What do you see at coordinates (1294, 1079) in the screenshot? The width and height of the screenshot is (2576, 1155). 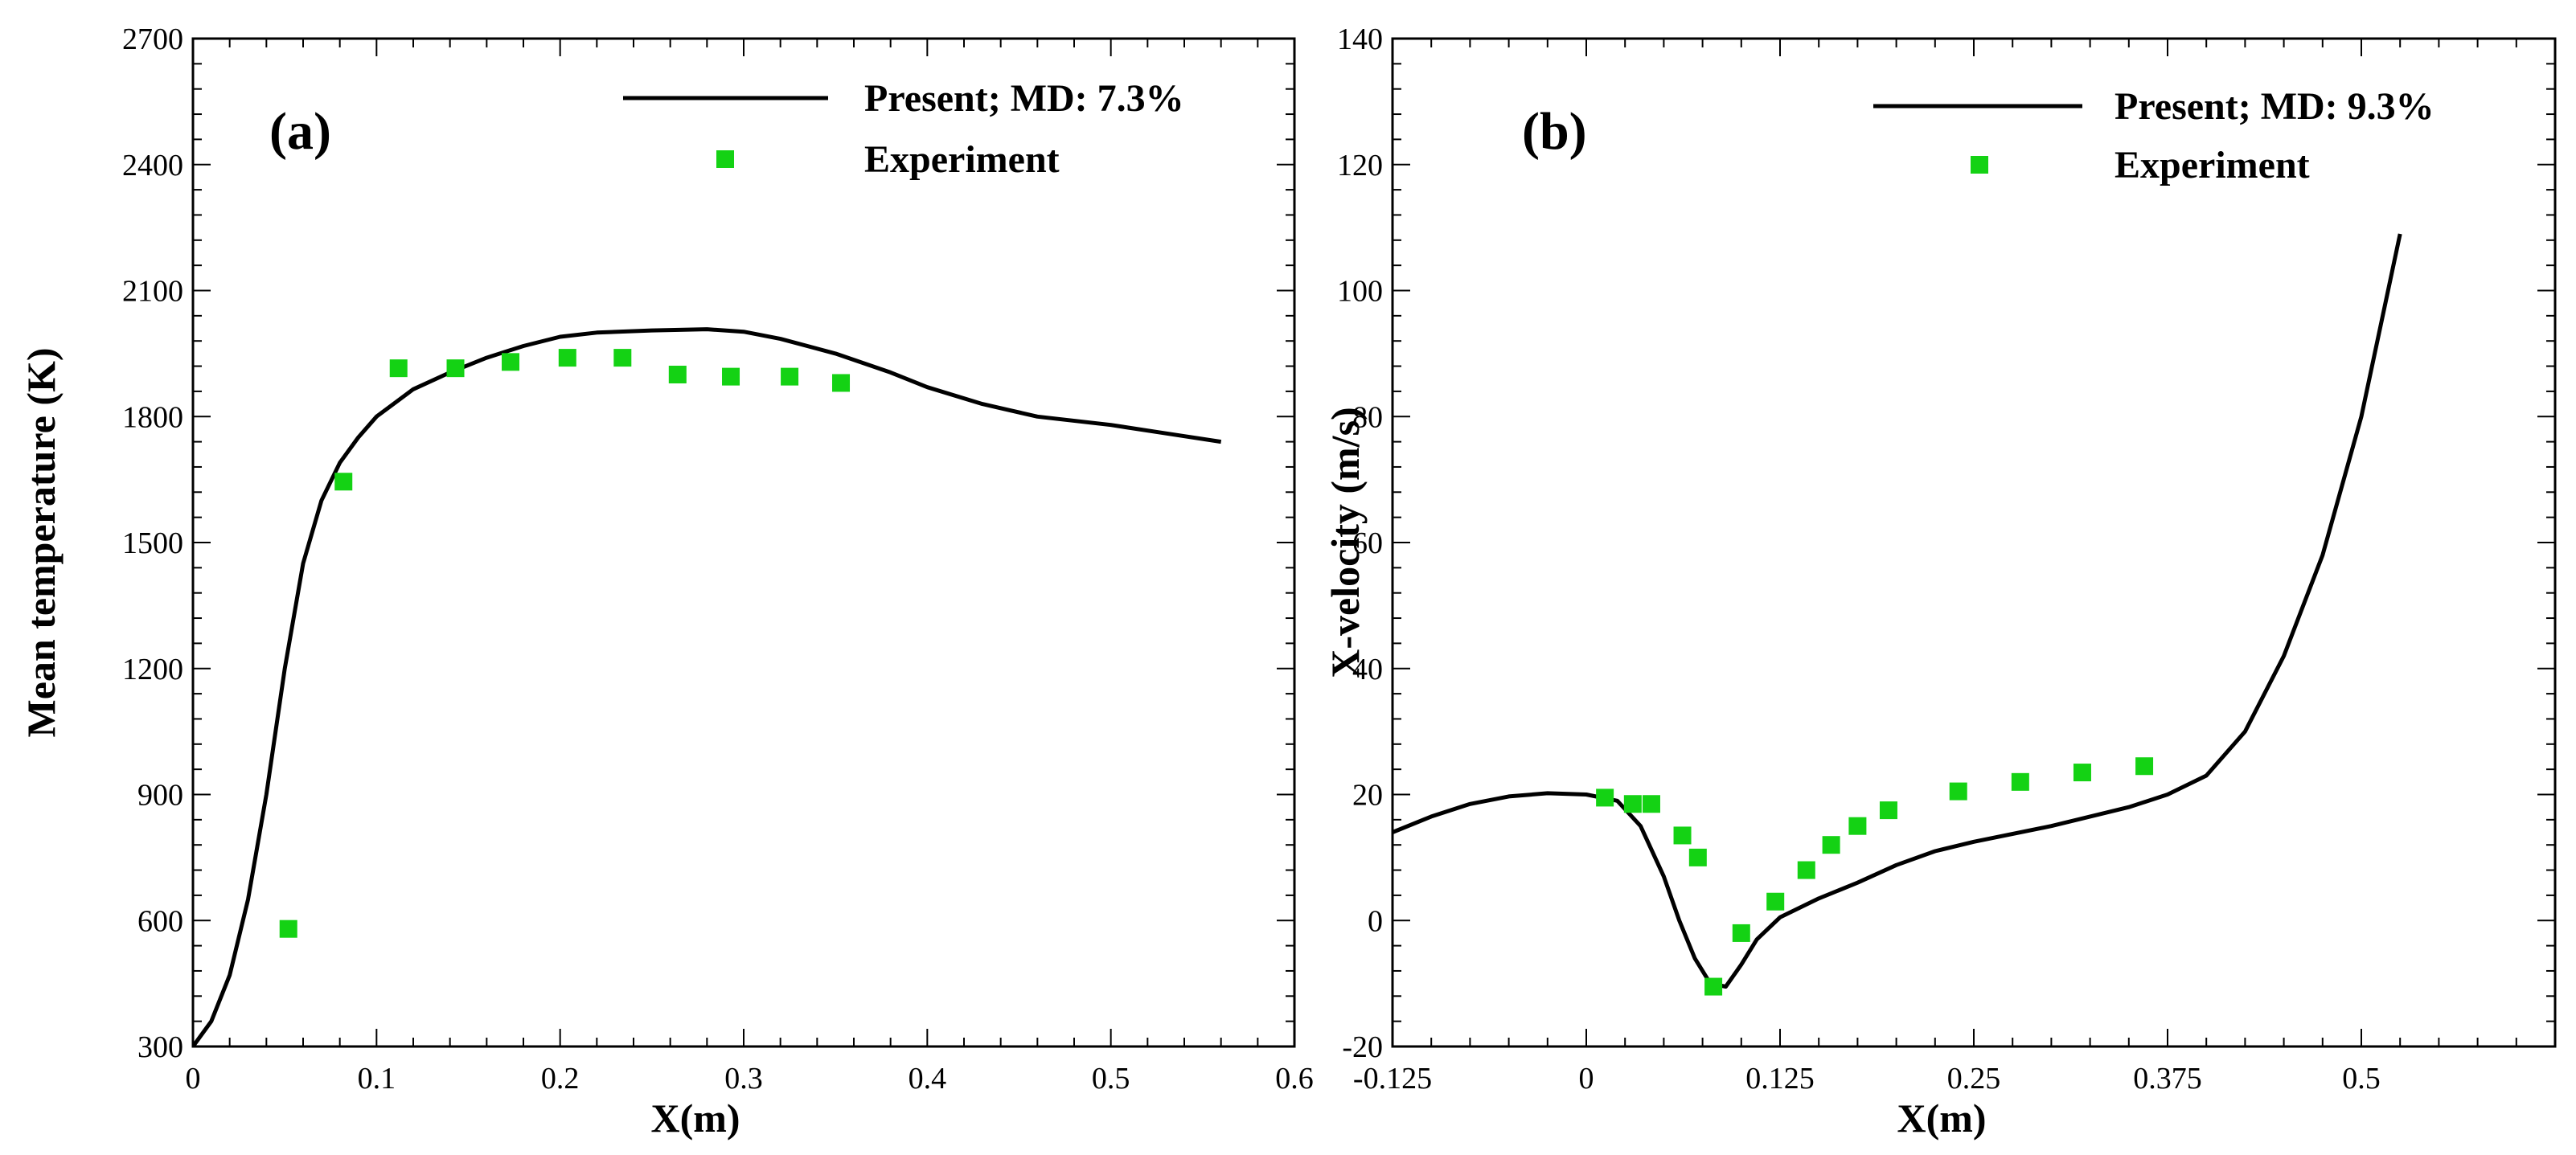 I see `x-tick-label: 0.6` at bounding box center [1294, 1079].